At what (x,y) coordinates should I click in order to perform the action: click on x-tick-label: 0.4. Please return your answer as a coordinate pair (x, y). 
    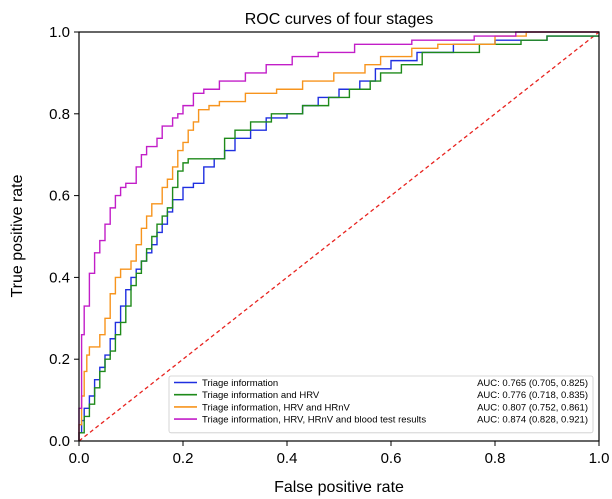
    Looking at the image, I should click on (287, 458).